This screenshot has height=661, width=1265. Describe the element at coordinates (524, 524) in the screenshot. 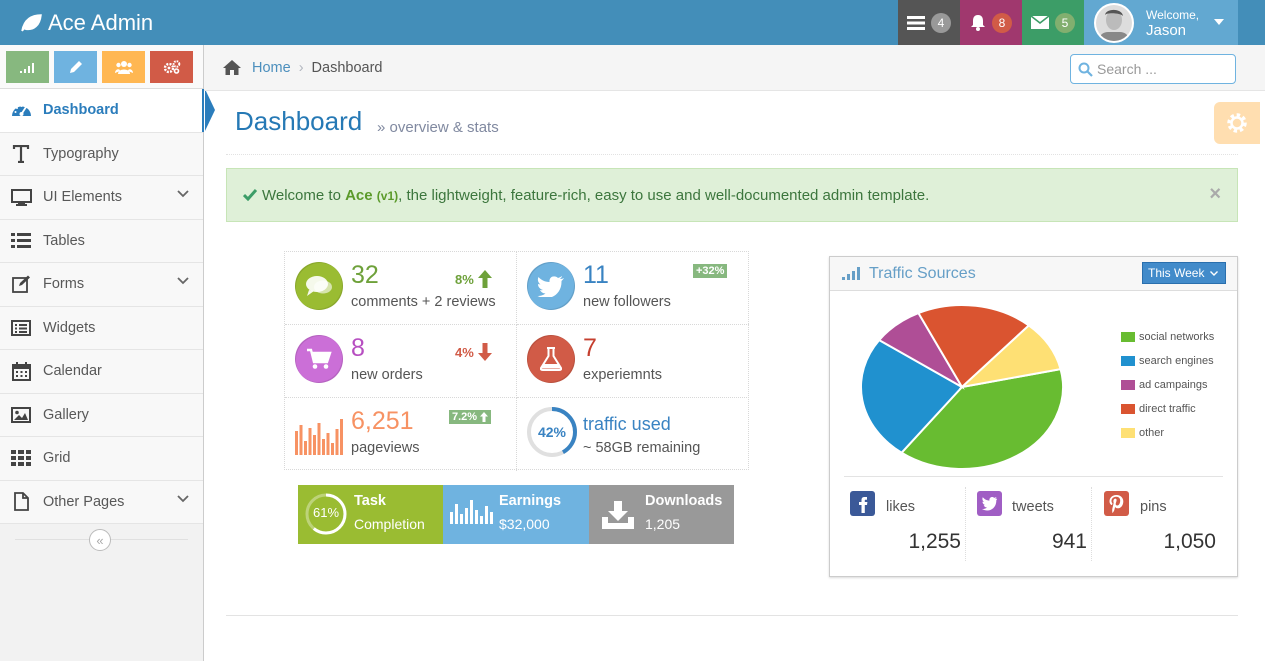

I see `tile-value: $32,000` at that location.